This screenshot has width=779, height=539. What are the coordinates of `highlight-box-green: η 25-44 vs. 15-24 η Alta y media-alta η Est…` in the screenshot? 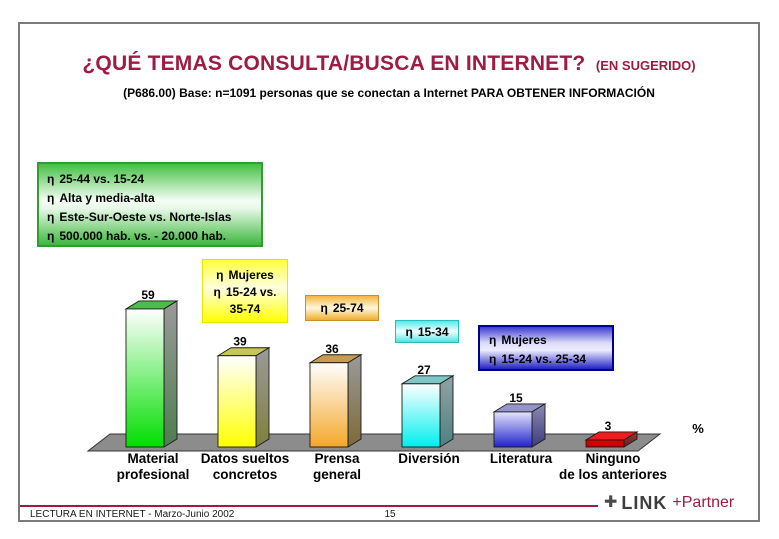 It's located at (150, 204).